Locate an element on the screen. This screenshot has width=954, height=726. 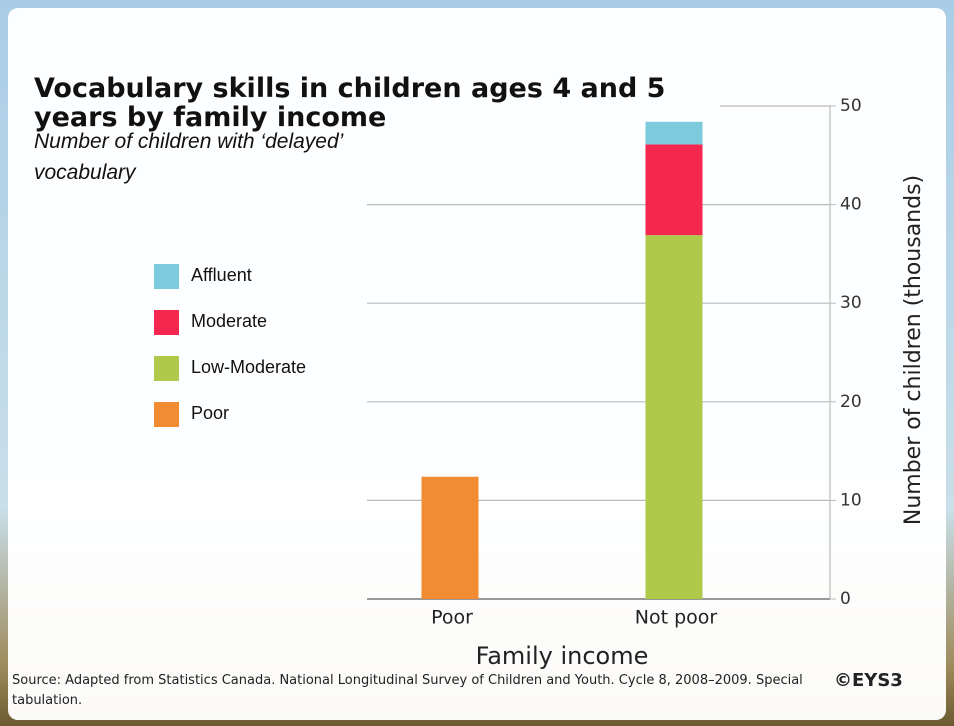
legend-label: Poor is located at coordinates (210, 413).